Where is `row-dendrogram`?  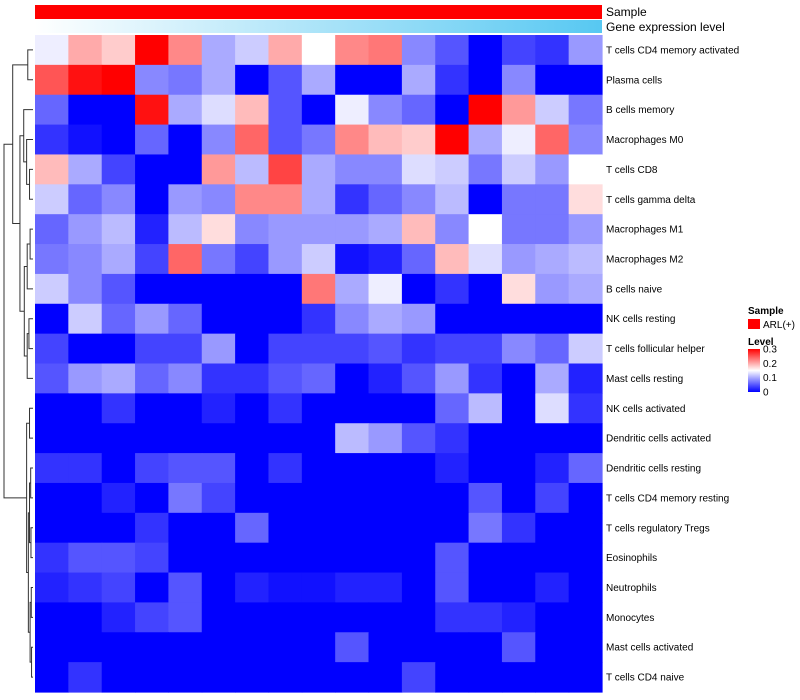
row-dendrogram is located at coordinates (18, 363).